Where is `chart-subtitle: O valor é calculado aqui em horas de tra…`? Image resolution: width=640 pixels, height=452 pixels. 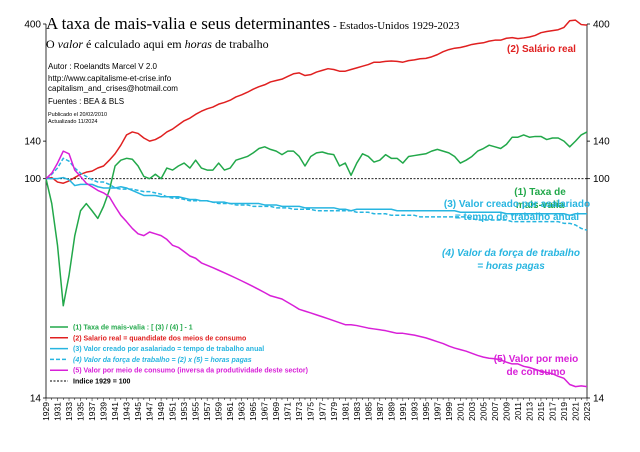 chart-subtitle: O valor é calculado aqui em horas de tra… is located at coordinates (157, 44).